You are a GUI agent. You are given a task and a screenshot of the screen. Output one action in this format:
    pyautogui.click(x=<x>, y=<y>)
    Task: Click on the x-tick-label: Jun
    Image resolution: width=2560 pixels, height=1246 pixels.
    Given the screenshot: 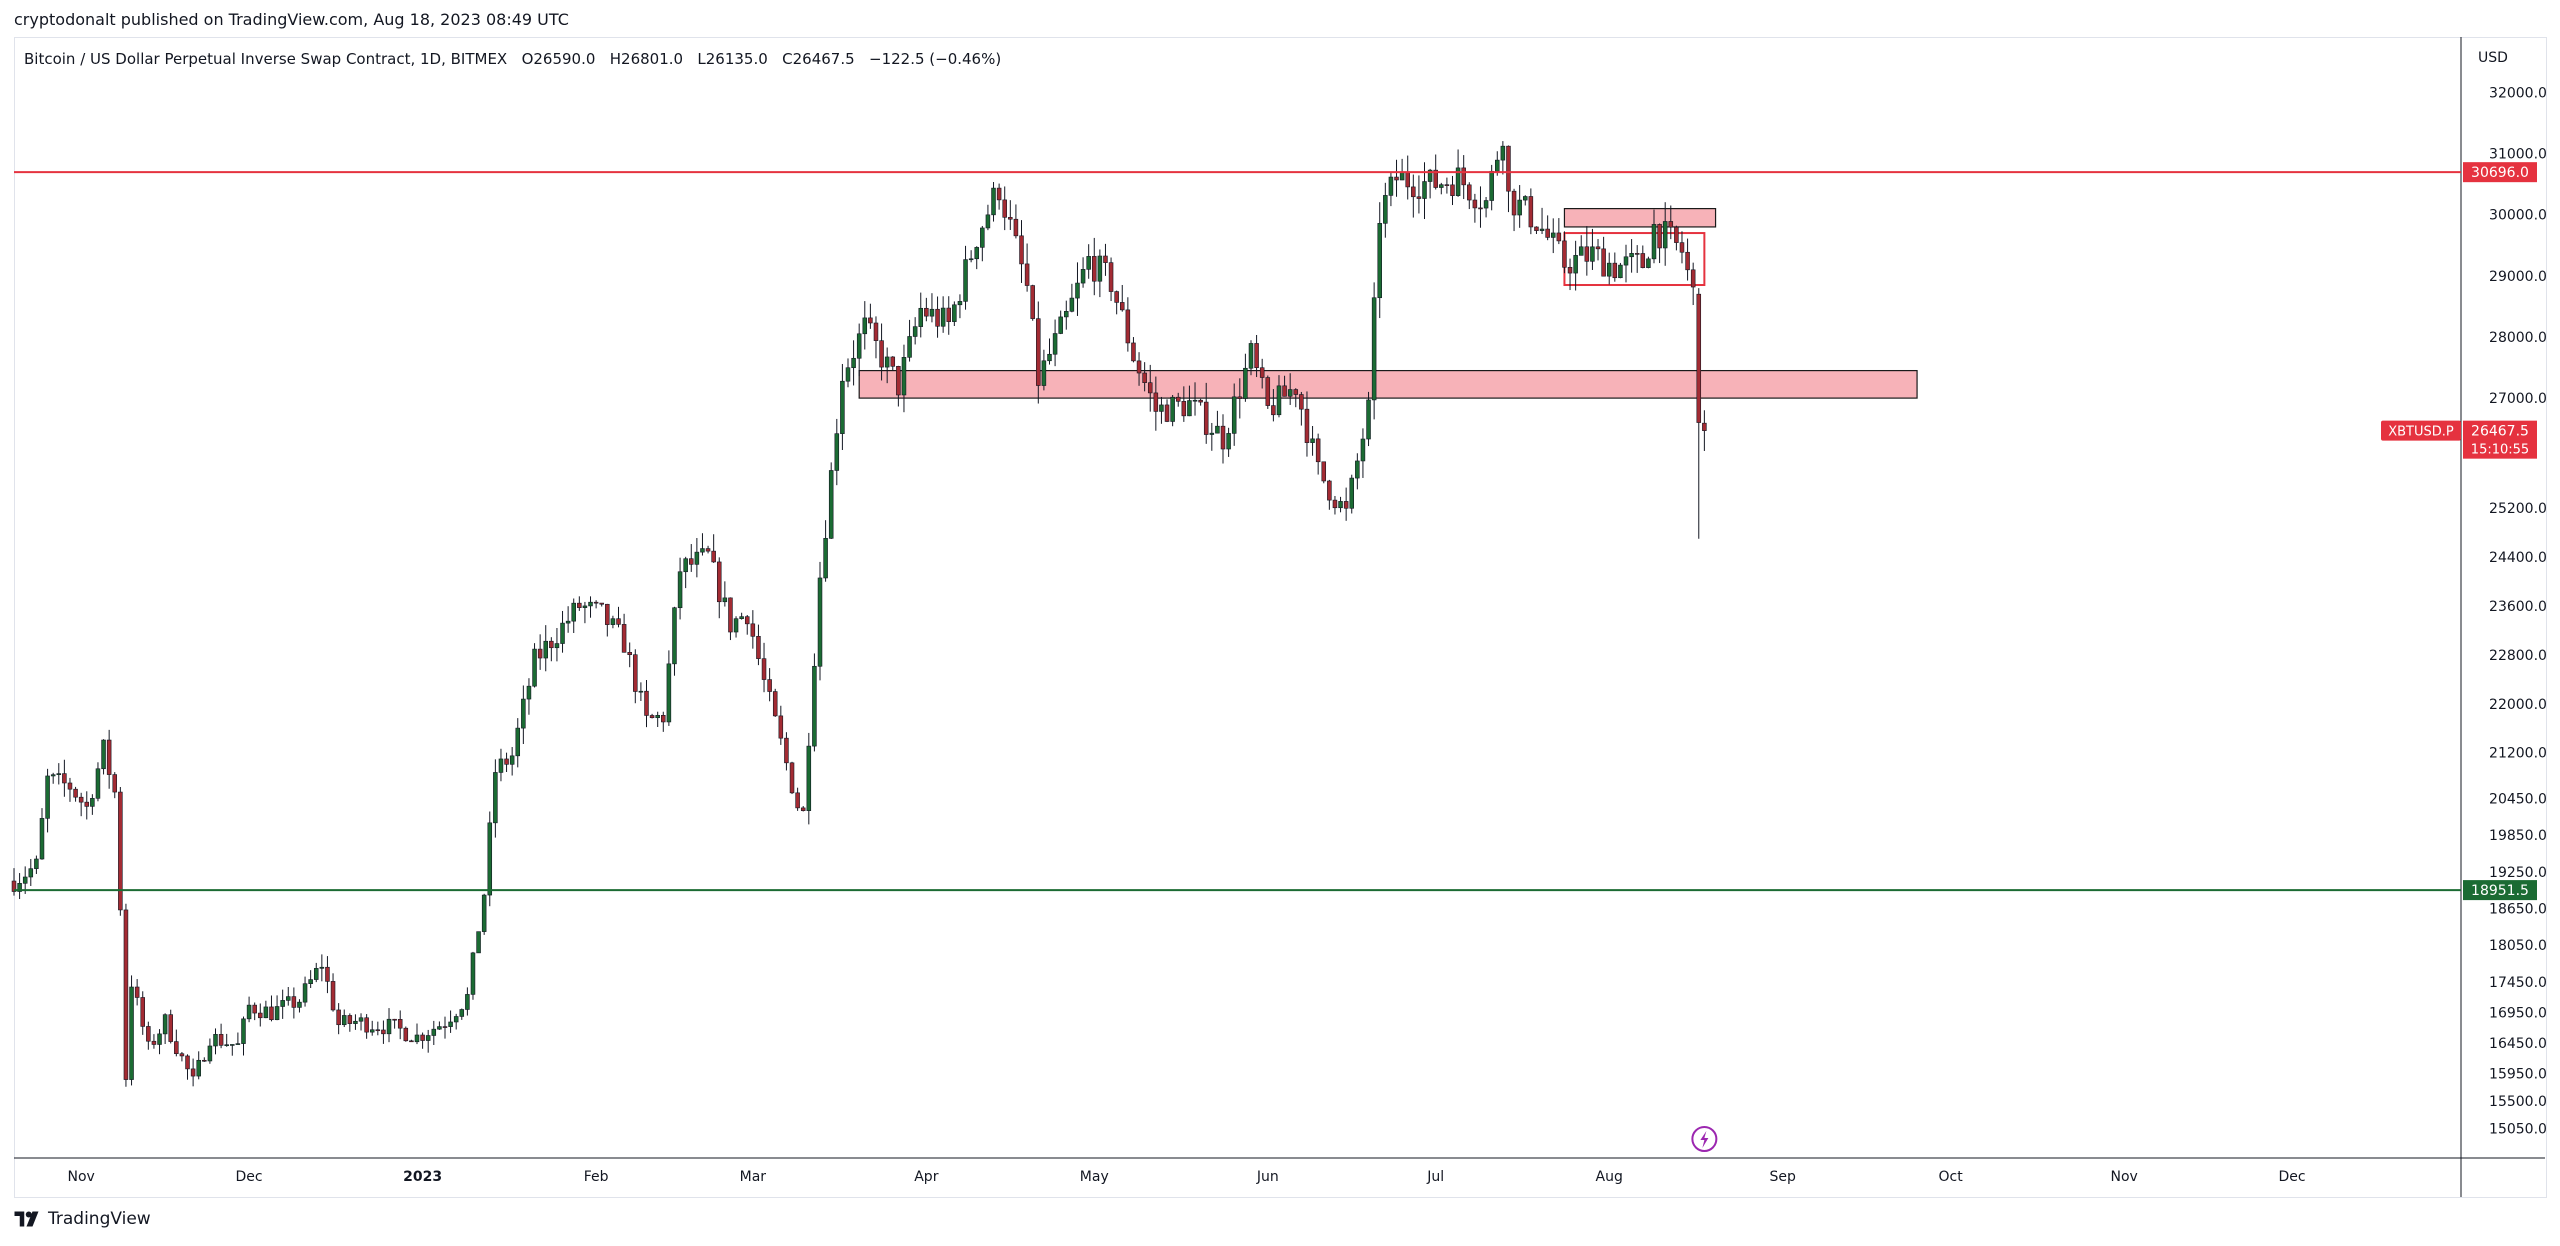 What is the action you would take?
    pyautogui.click(x=1267, y=1177)
    